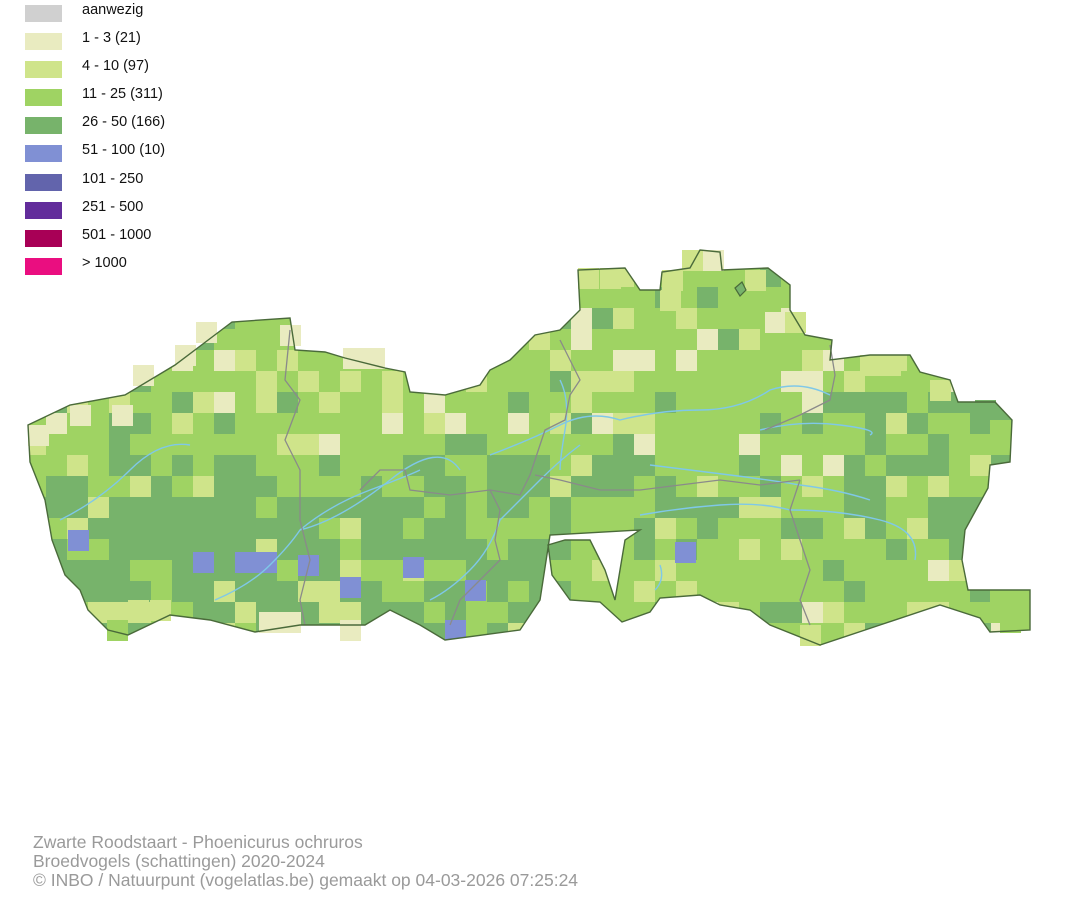 This screenshot has width=1074, height=900. I want to click on legend-label: > 1000, so click(104, 263).